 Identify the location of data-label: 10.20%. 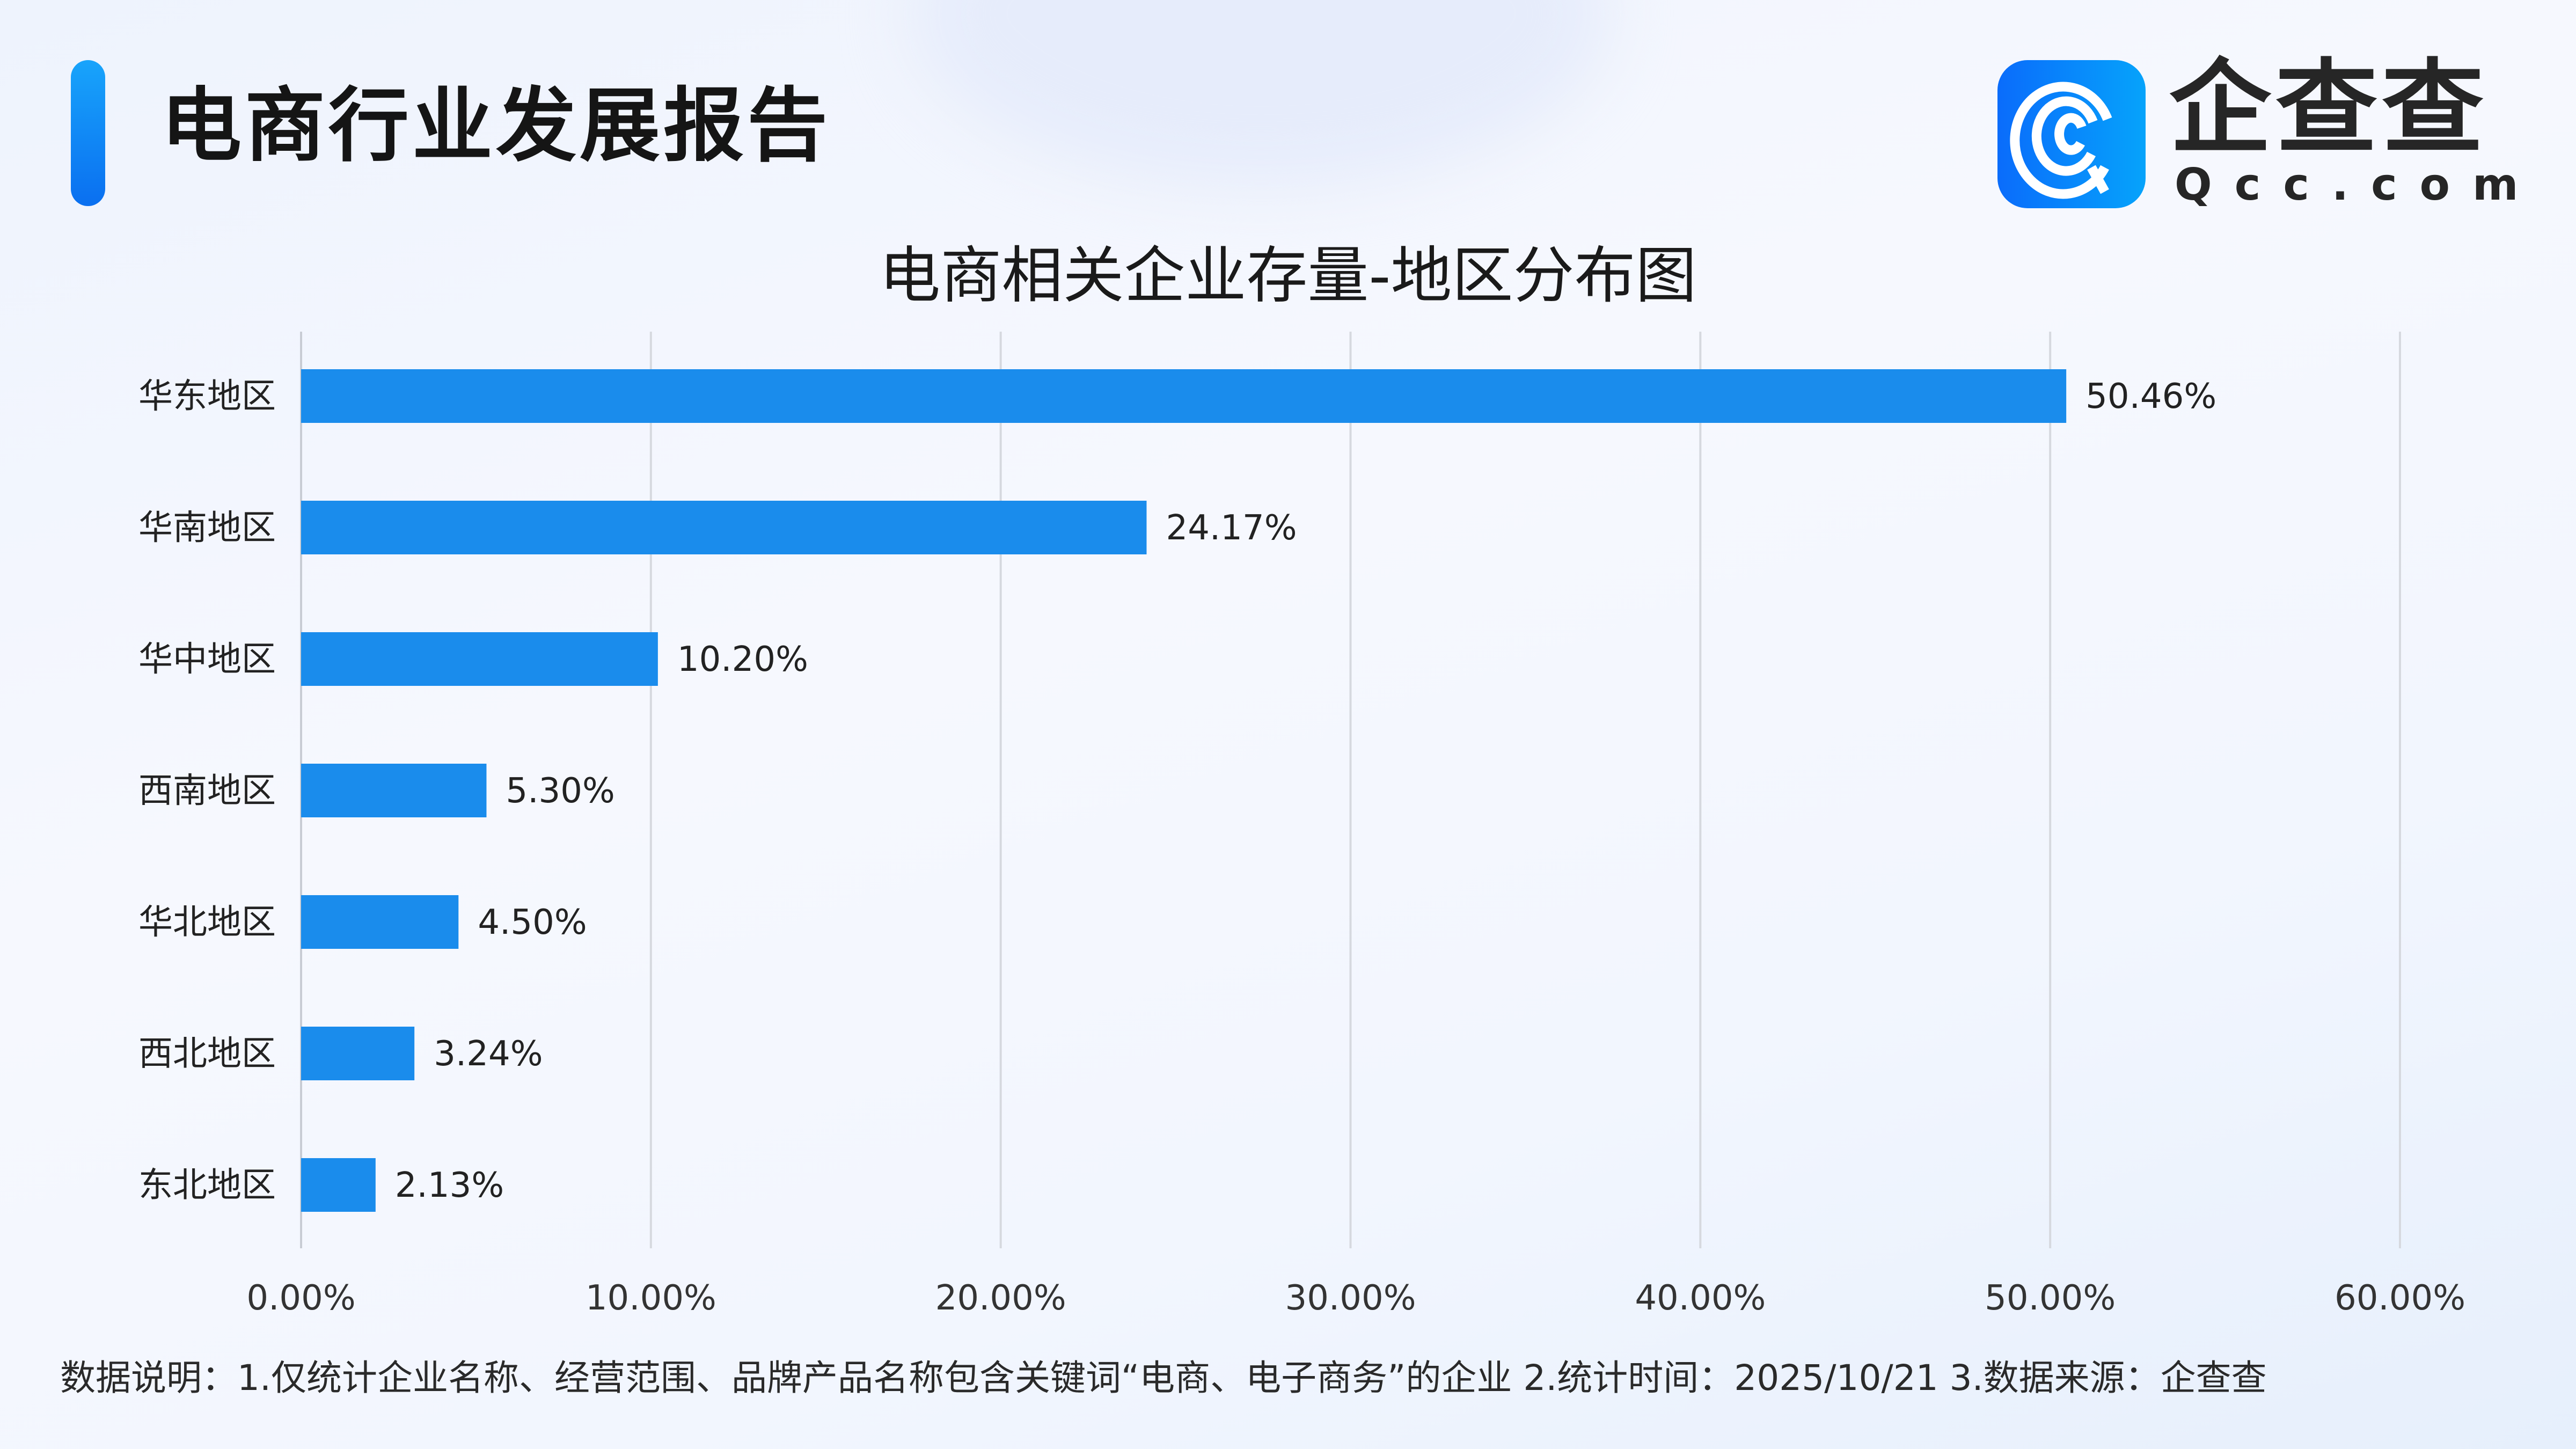
(742, 659).